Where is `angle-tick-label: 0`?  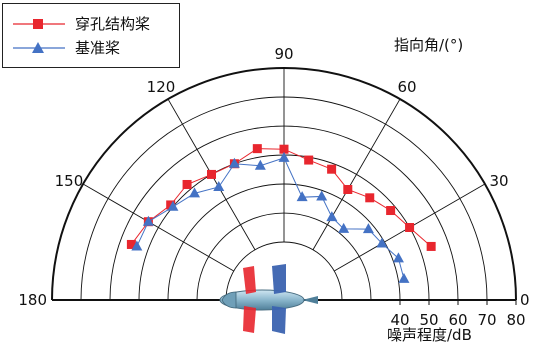
angle-tick-label: 0 is located at coordinates (525, 300).